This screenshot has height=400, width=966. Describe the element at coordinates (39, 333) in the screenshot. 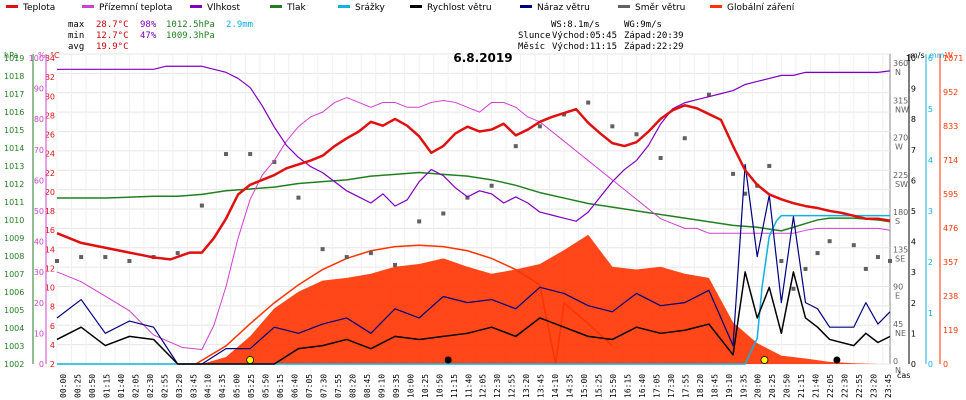

I see `pct-tick: 10` at that location.